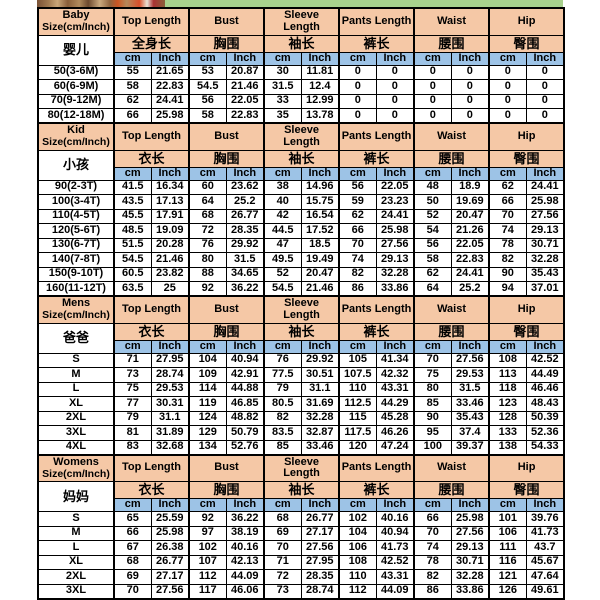  Describe the element at coordinates (245, 591) in the screenshot. I see `value-cell: 46.06` at that location.